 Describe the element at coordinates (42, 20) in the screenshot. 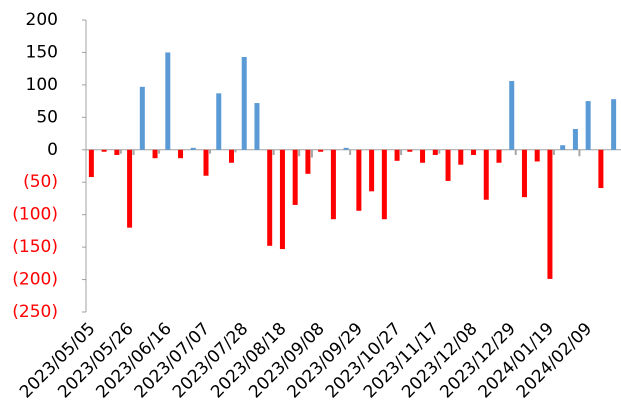

I see `y-tick-label: 200` at that location.